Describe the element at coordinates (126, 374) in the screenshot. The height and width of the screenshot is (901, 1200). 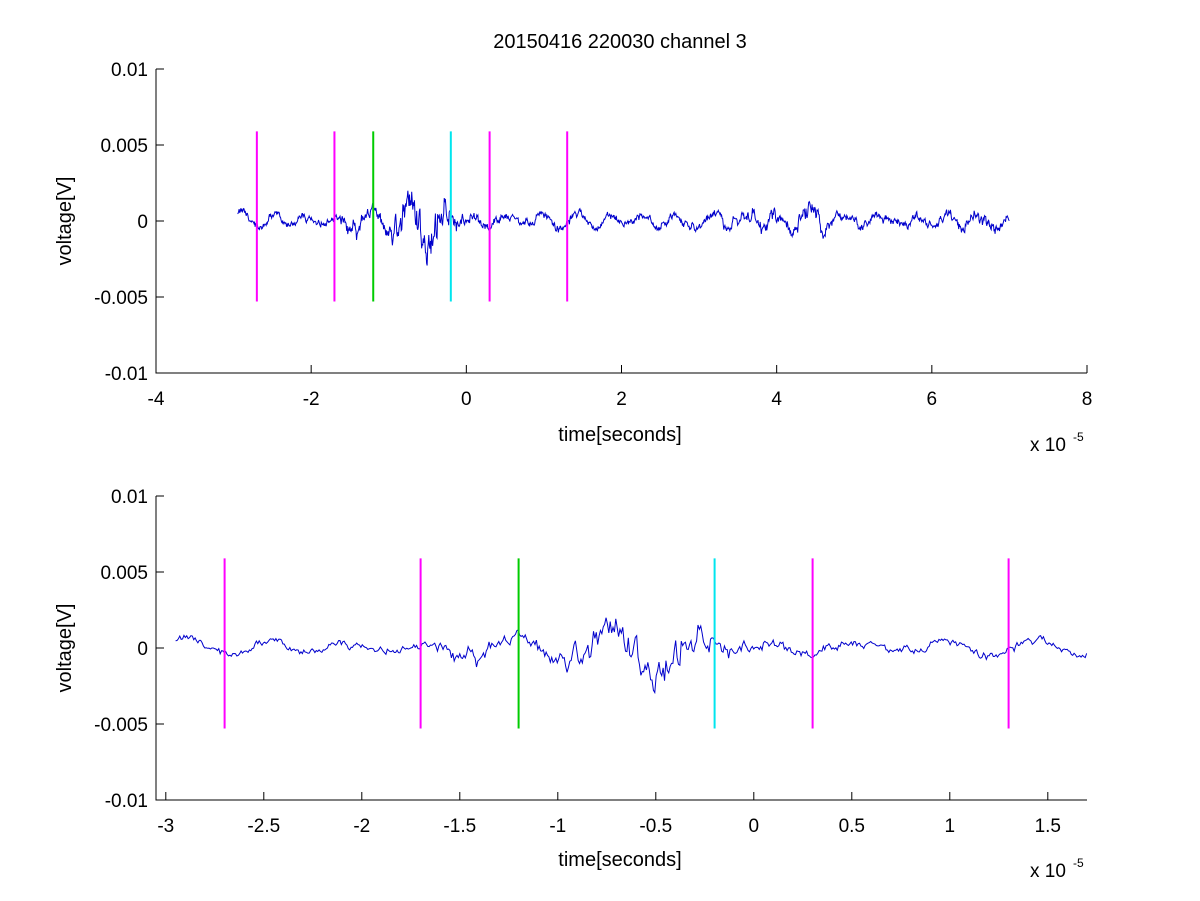
I see `top-y-tick-label: -0.01` at that location.